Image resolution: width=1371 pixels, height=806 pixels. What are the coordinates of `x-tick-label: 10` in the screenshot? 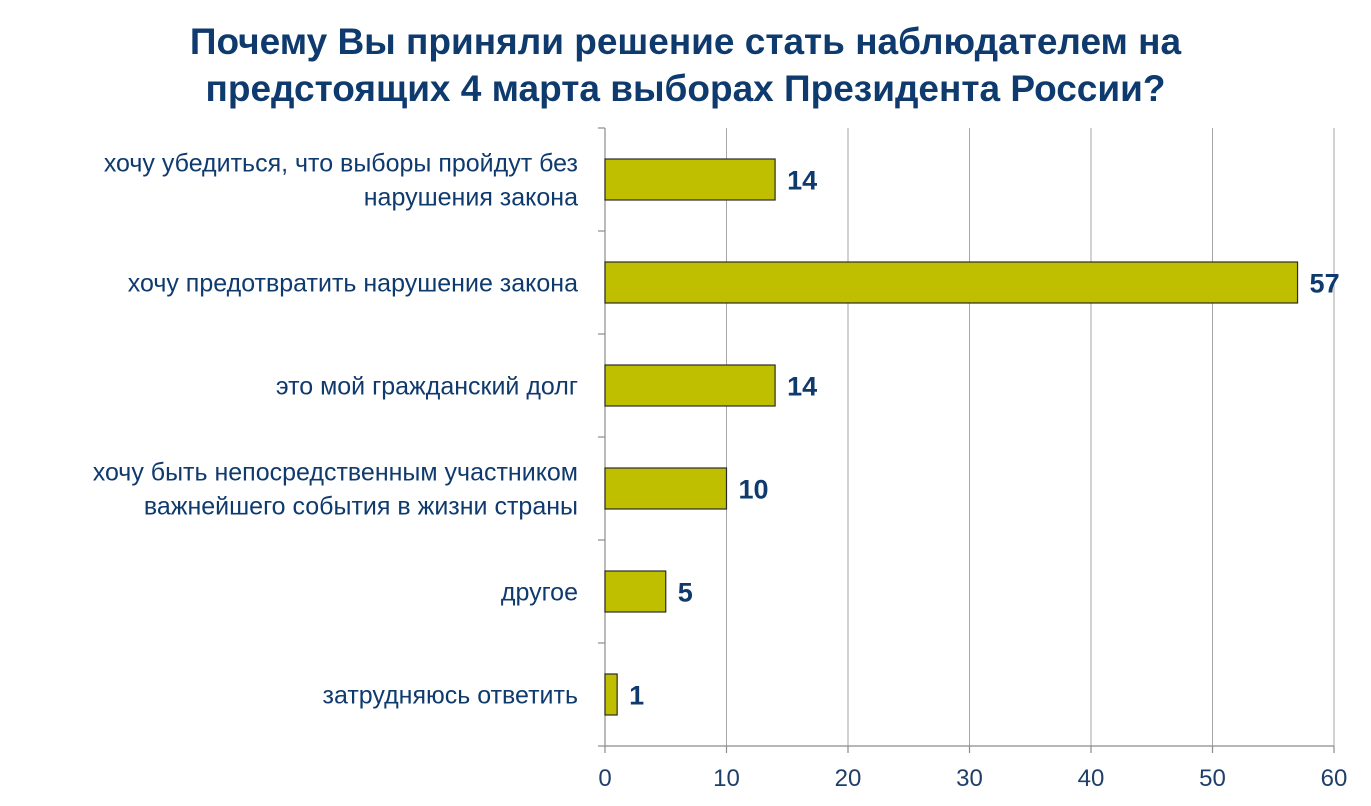 It's located at (726, 778).